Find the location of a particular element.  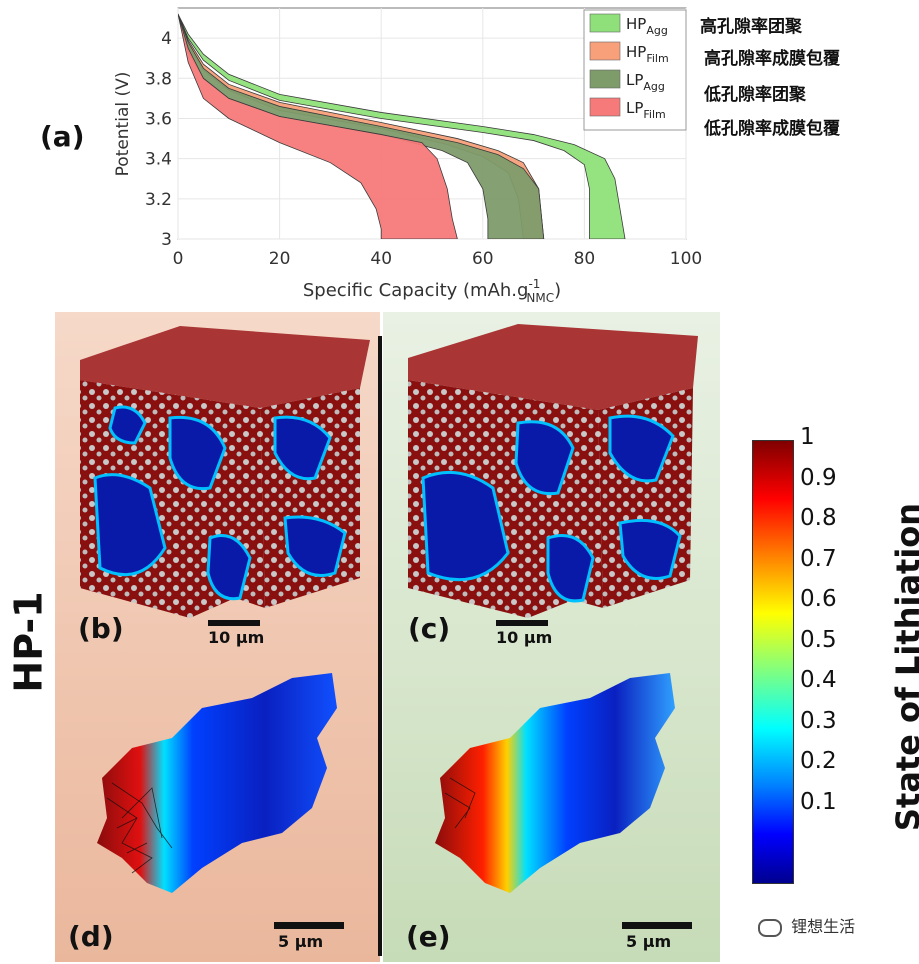

panel-label-a: (a) is located at coordinates (62, 136).